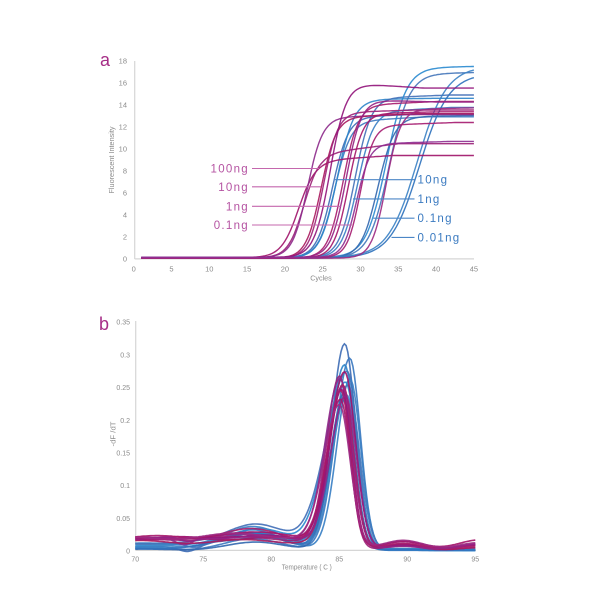  What do you see at coordinates (475, 560) in the screenshot?
I see `svg-text: 95` at bounding box center [475, 560].